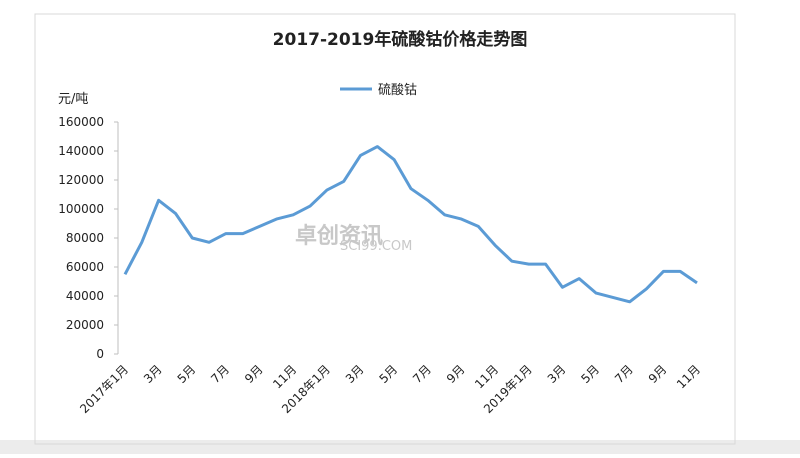  What do you see at coordinates (85, 325) in the screenshot?
I see `y-tick-label: 20000` at bounding box center [85, 325].